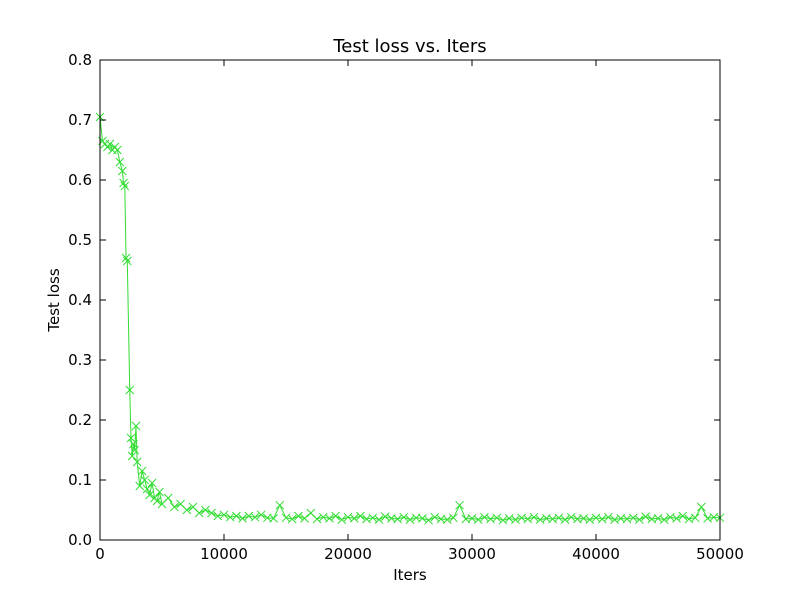 The image size is (800, 600). Describe the element at coordinates (100, 554) in the screenshot. I see `x-tick-label: 0` at that location.